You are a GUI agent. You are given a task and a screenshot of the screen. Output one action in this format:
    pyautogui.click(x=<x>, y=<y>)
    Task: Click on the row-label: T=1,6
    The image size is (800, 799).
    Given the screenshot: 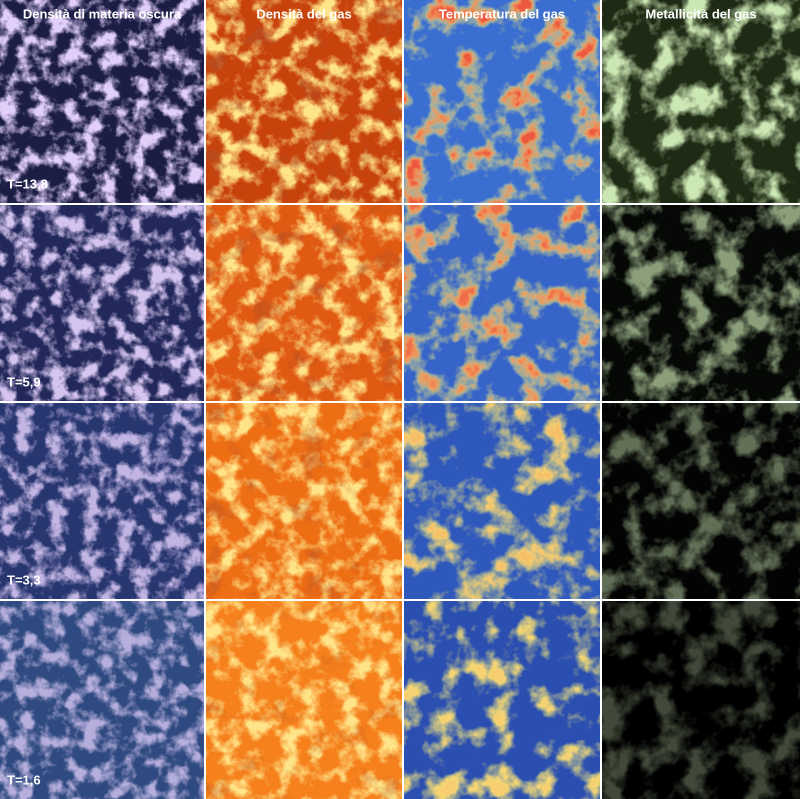 What is the action you would take?
    pyautogui.click(x=24, y=779)
    